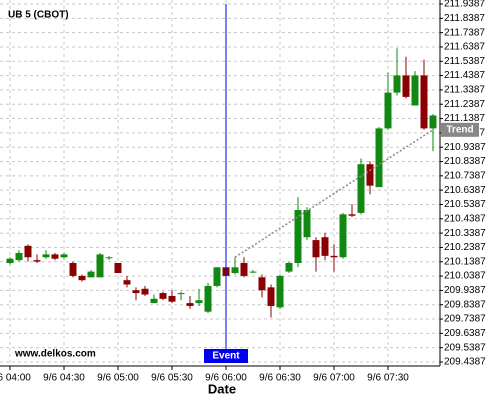  Describe the element at coordinates (464, 32) in the screenshot. I see `y-tick-label: 211.7387` at that location.